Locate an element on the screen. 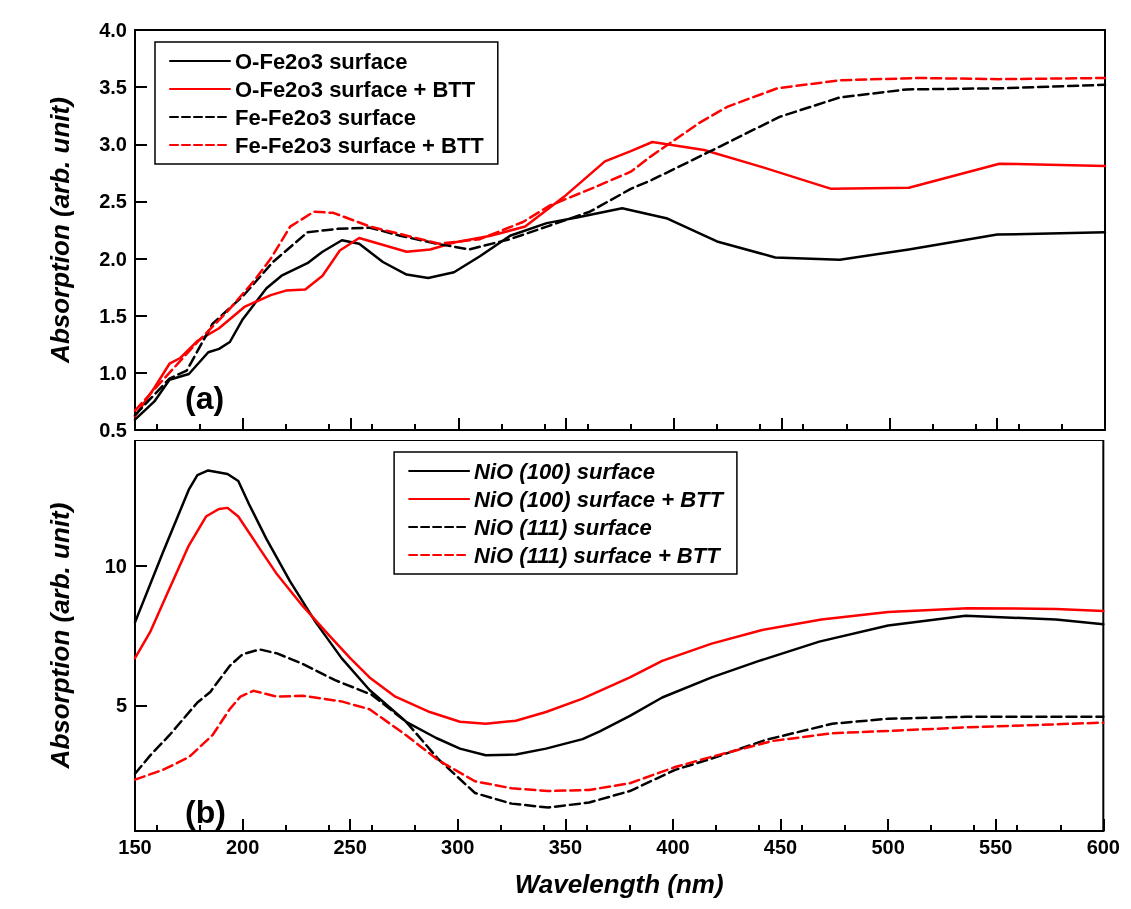  x-tick-label: 250 is located at coordinates (350, 847).